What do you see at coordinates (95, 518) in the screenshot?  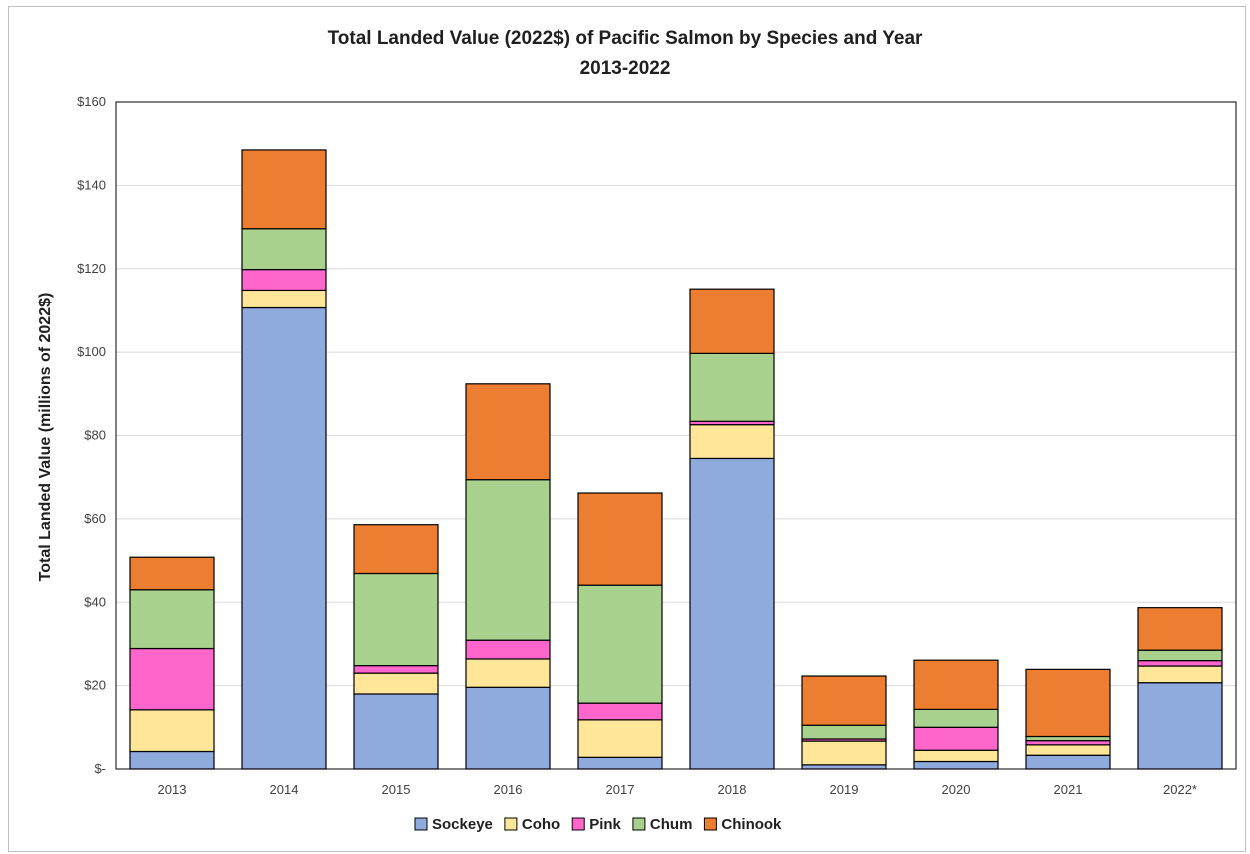 I see `y-tick-label: $60` at bounding box center [95, 518].